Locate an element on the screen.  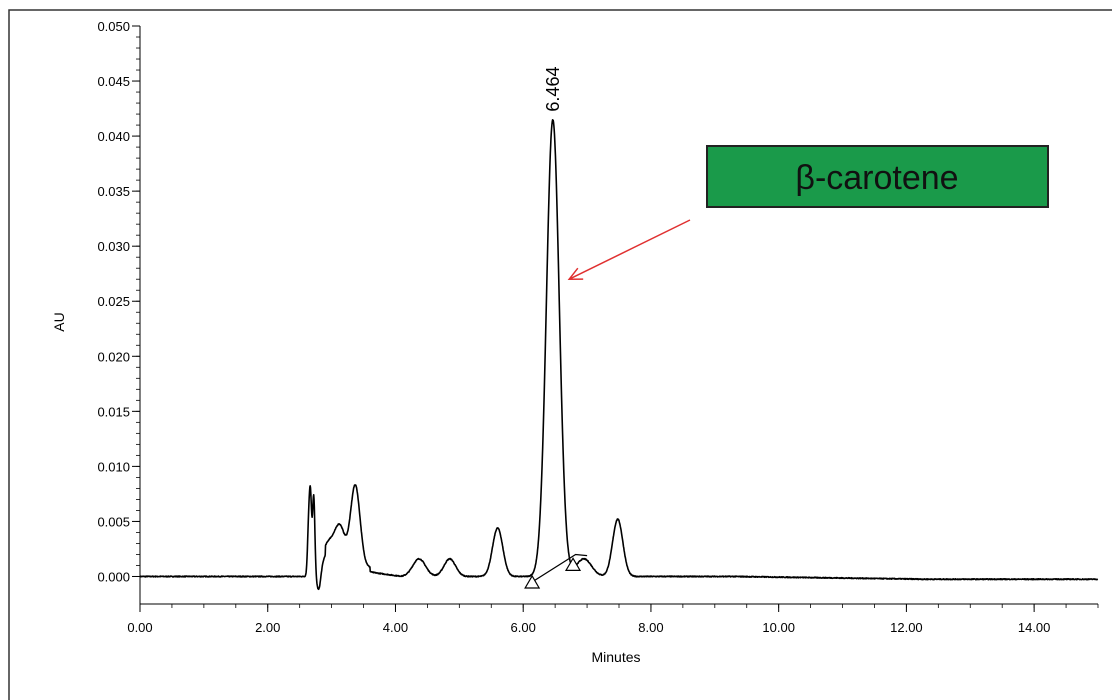
y-tick-label: 0.030 is located at coordinates (113, 246).